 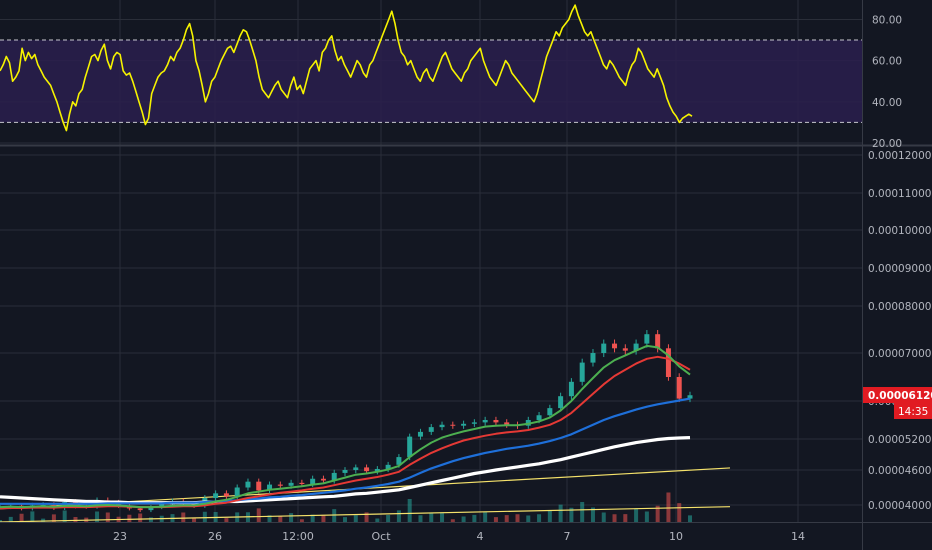 I want to click on price-y-tick-label: 0.00004000, so click(x=899, y=506).